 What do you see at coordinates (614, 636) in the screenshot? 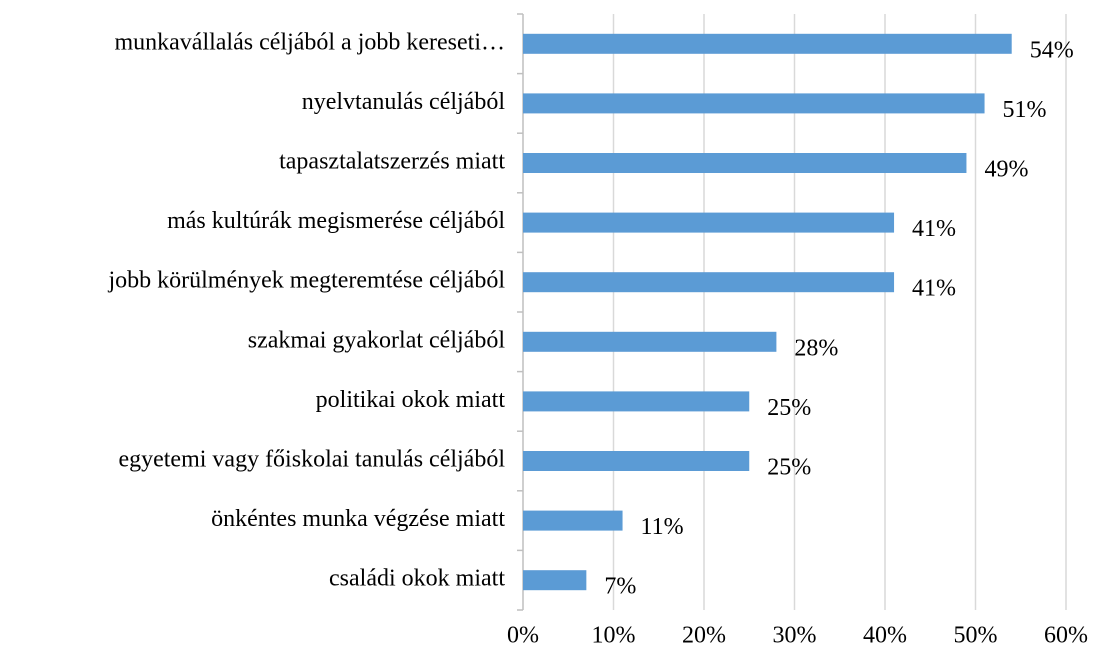
I see `x-tick-label: 10%` at bounding box center [614, 636].